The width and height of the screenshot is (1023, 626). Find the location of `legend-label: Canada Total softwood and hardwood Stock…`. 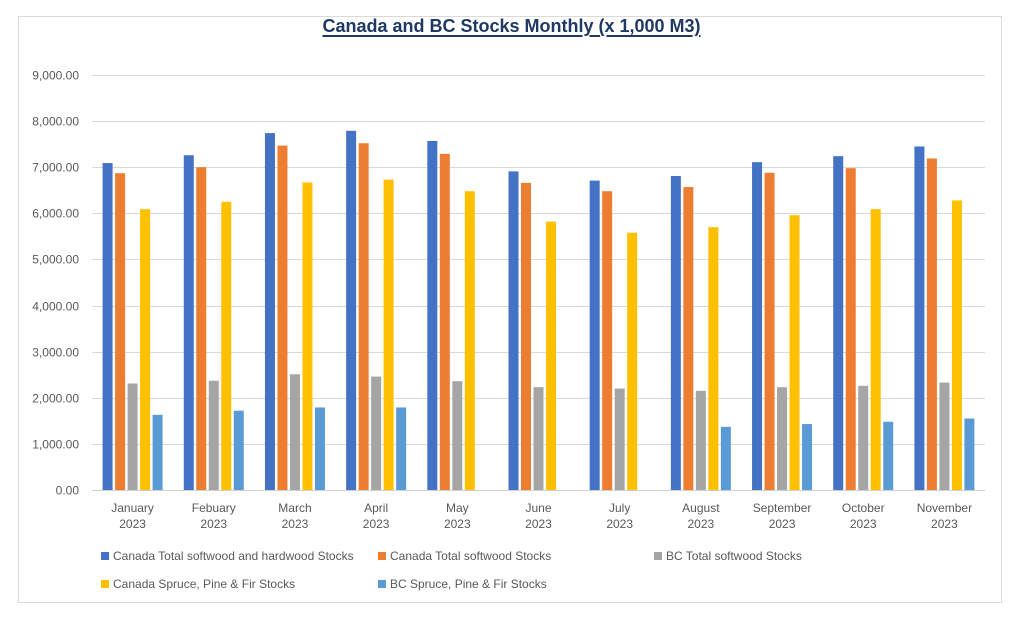

legend-label: Canada Total softwood and hardwood Stock… is located at coordinates (233, 556).